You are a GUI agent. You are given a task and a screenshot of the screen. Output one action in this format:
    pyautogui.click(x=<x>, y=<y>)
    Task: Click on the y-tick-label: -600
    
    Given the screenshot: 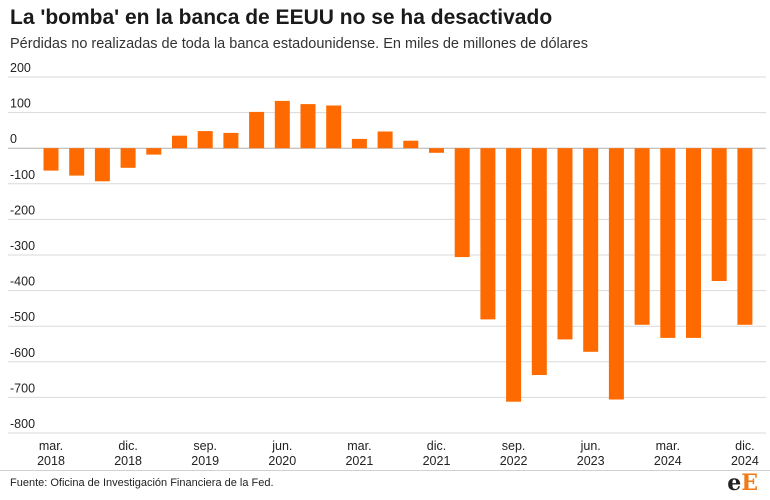 What is the action you would take?
    pyautogui.click(x=22, y=353)
    